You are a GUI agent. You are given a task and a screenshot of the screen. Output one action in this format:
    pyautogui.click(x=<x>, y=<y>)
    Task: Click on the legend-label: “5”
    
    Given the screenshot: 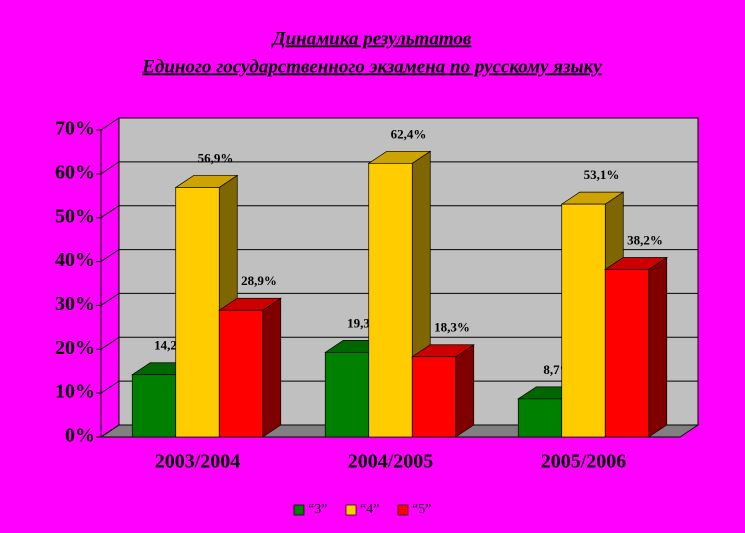 What is the action you would take?
    pyautogui.click(x=421, y=509)
    